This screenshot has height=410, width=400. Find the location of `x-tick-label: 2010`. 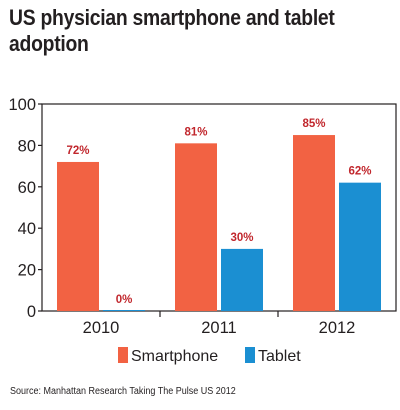

x-tick-label: 2010 is located at coordinates (101, 328).